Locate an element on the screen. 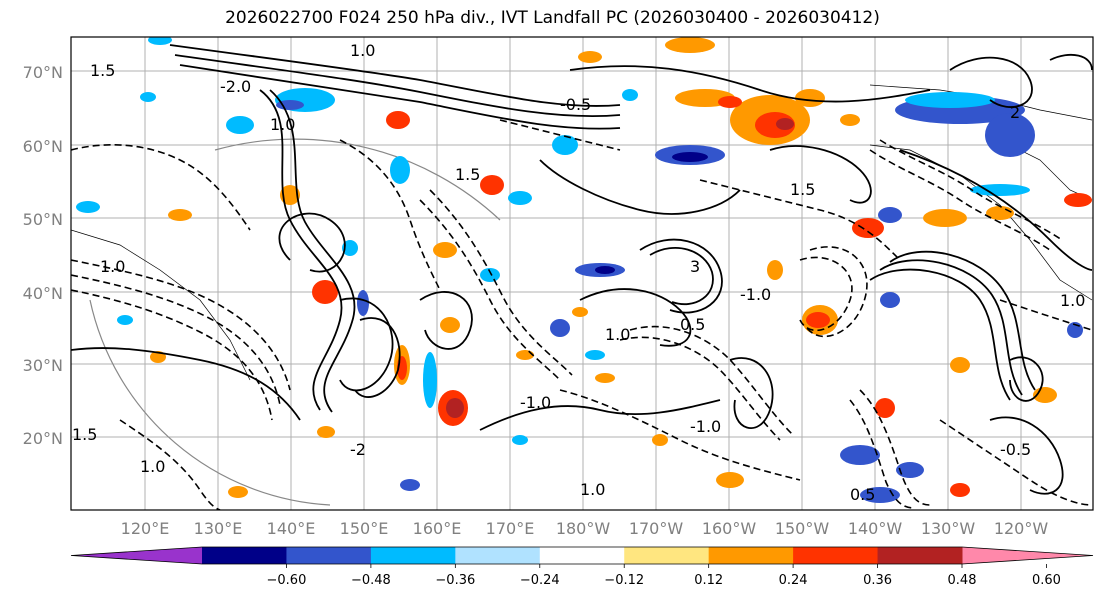  lon-label: 140°E is located at coordinates (291, 528).